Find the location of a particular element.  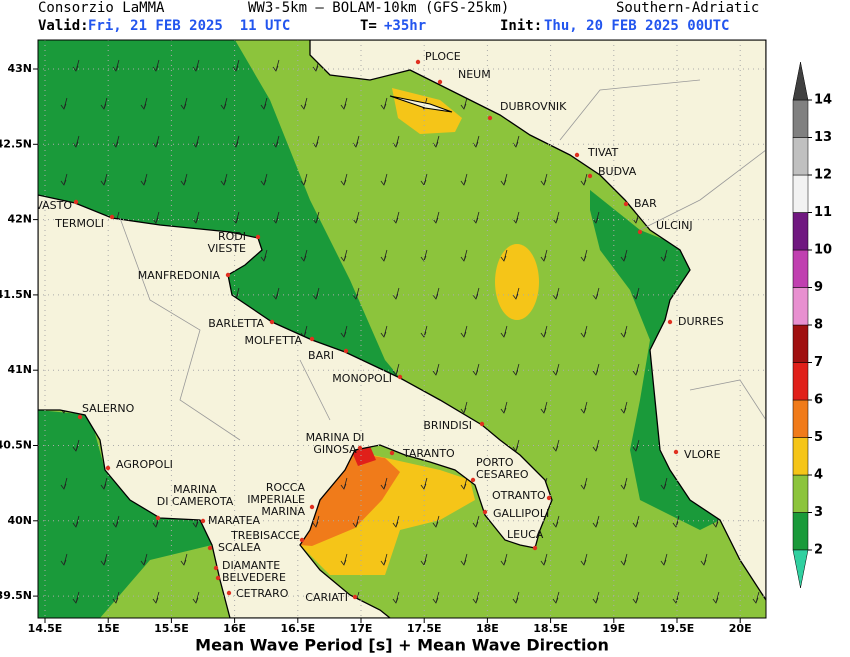

region: Southern-Adriatic is located at coordinates (687, 8).